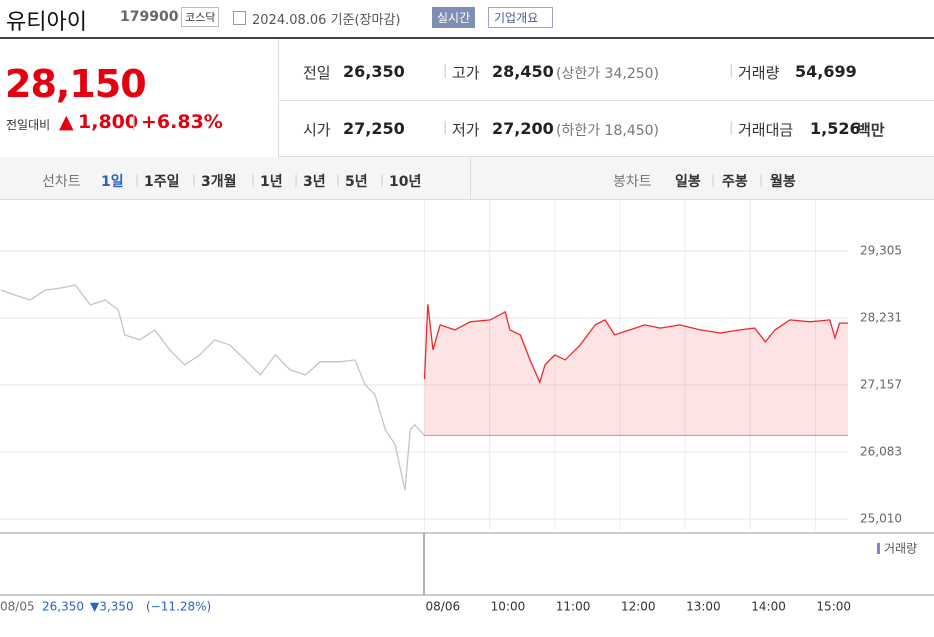 This screenshot has width=934, height=637. Describe the element at coordinates (632, 182) in the screenshot. I see `tab-group-label: 봉차트` at that location.